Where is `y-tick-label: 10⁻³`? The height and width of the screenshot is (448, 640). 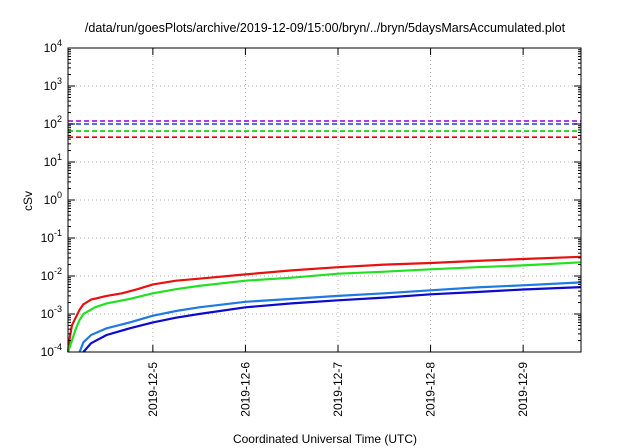 y-tick-label: 10⁻³ is located at coordinates (51, 312).